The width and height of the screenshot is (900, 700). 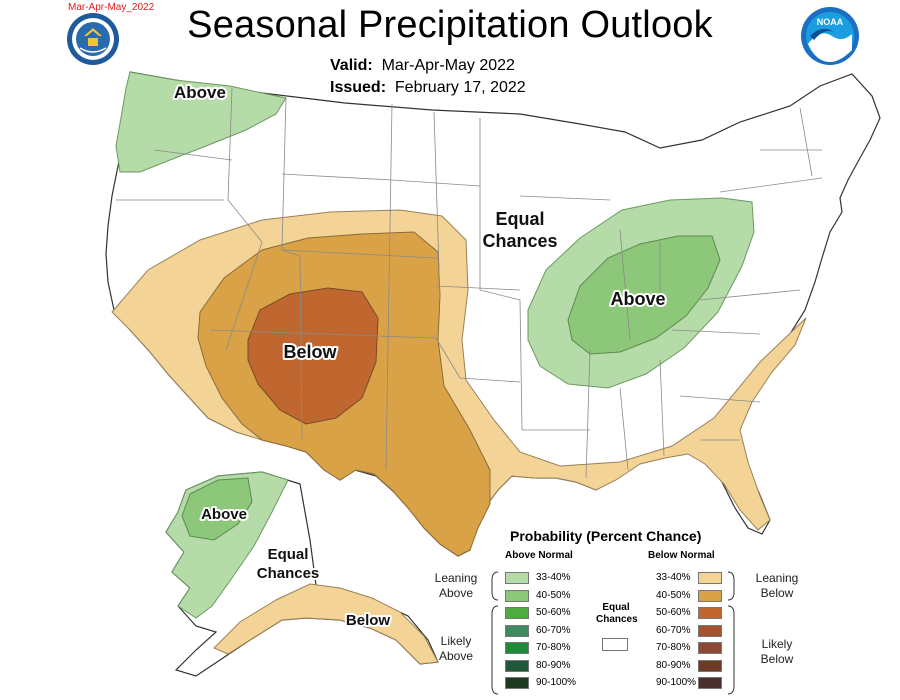 What do you see at coordinates (830, 36) in the screenshot?
I see `noaa-logo: NOAA` at bounding box center [830, 36].